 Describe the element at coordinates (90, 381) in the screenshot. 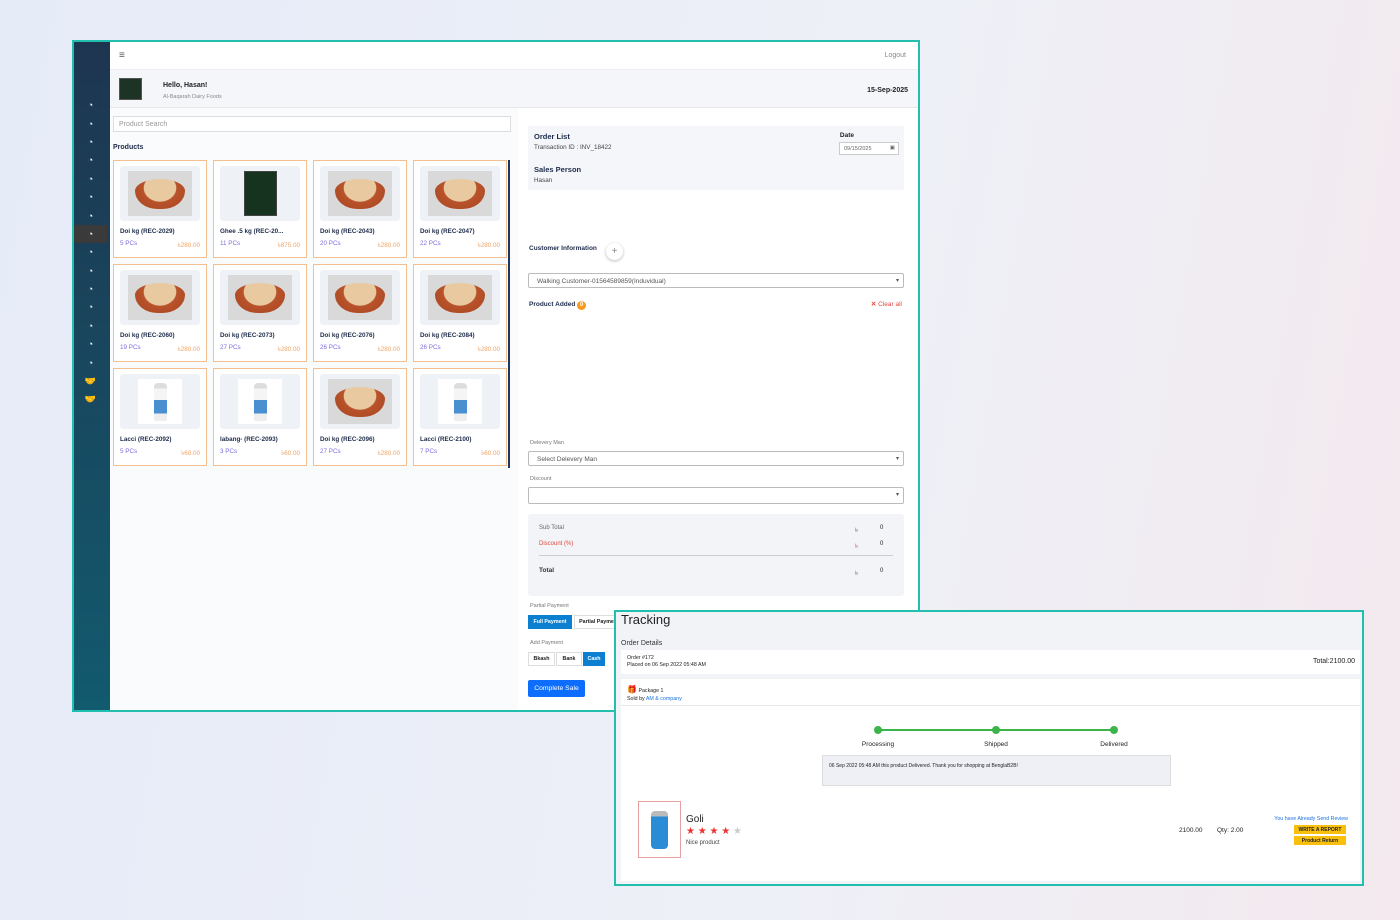

I see `sidebar-item-15: 🤝` at that location.